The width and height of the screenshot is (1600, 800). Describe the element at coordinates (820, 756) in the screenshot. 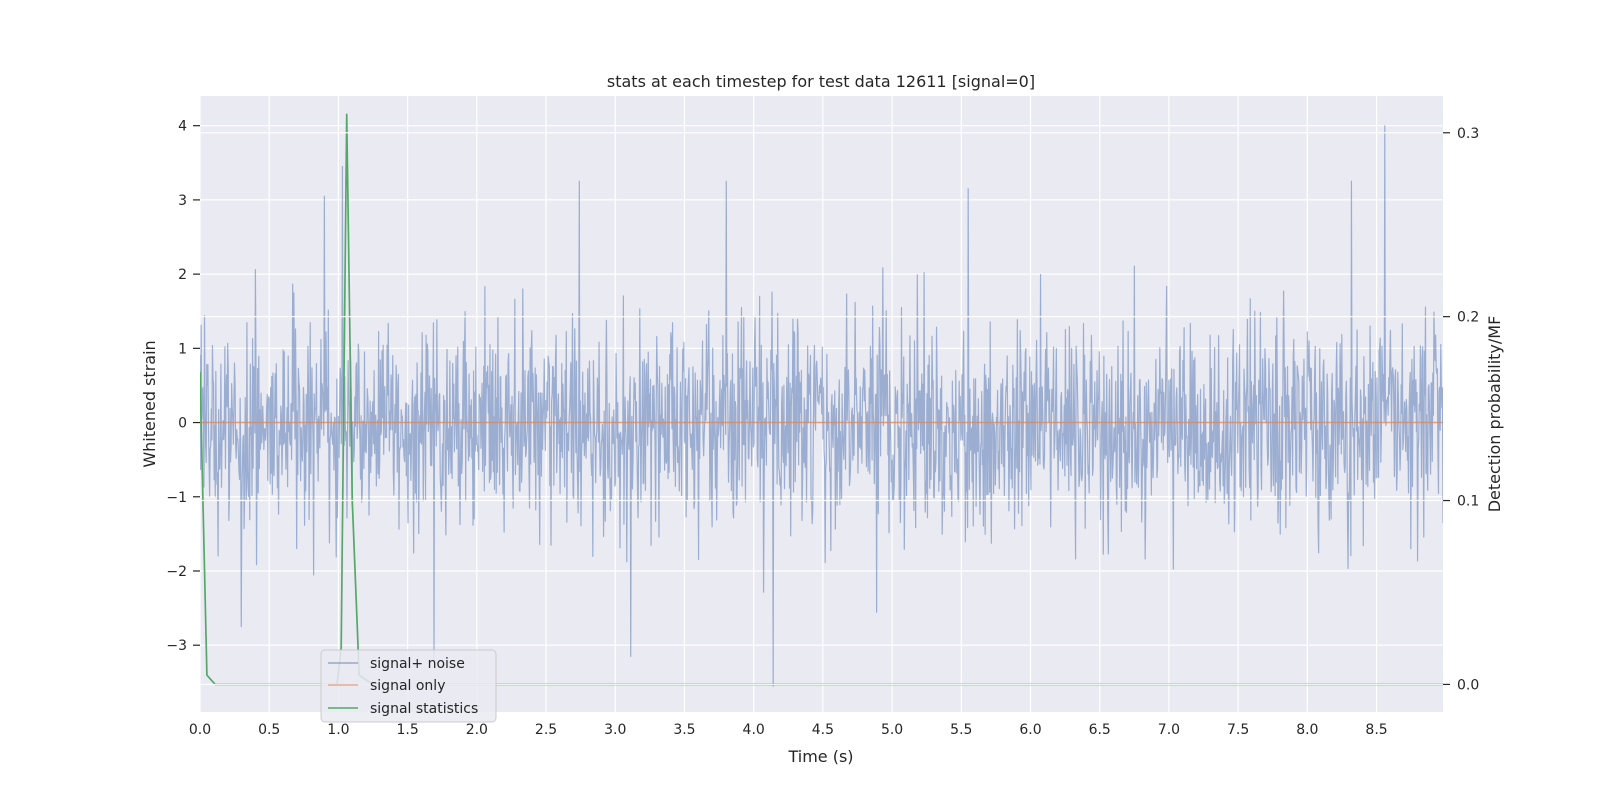

I see `x-axis-label: Time (s)` at that location.